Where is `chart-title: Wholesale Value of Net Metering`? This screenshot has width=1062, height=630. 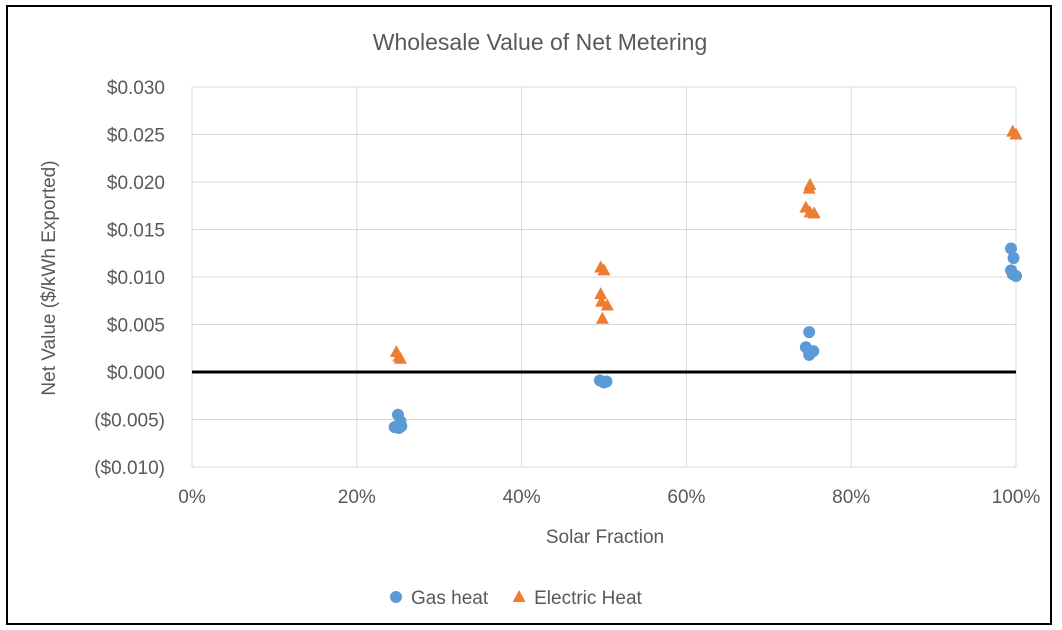 chart-title: Wholesale Value of Net Metering is located at coordinates (540, 42).